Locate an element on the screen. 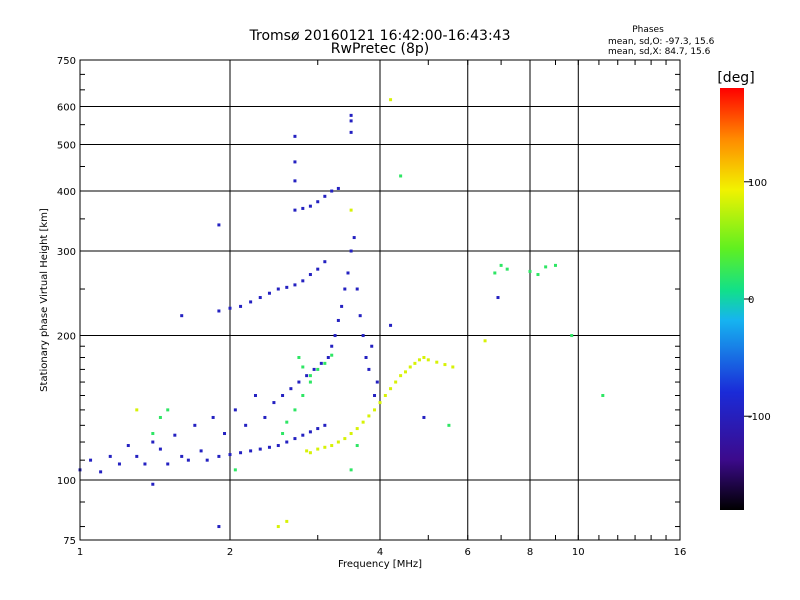 The height and width of the screenshot is (600, 800). chart-title: Tromsø 20160121 16:42:00-16:43:43 is located at coordinates (380, 36).